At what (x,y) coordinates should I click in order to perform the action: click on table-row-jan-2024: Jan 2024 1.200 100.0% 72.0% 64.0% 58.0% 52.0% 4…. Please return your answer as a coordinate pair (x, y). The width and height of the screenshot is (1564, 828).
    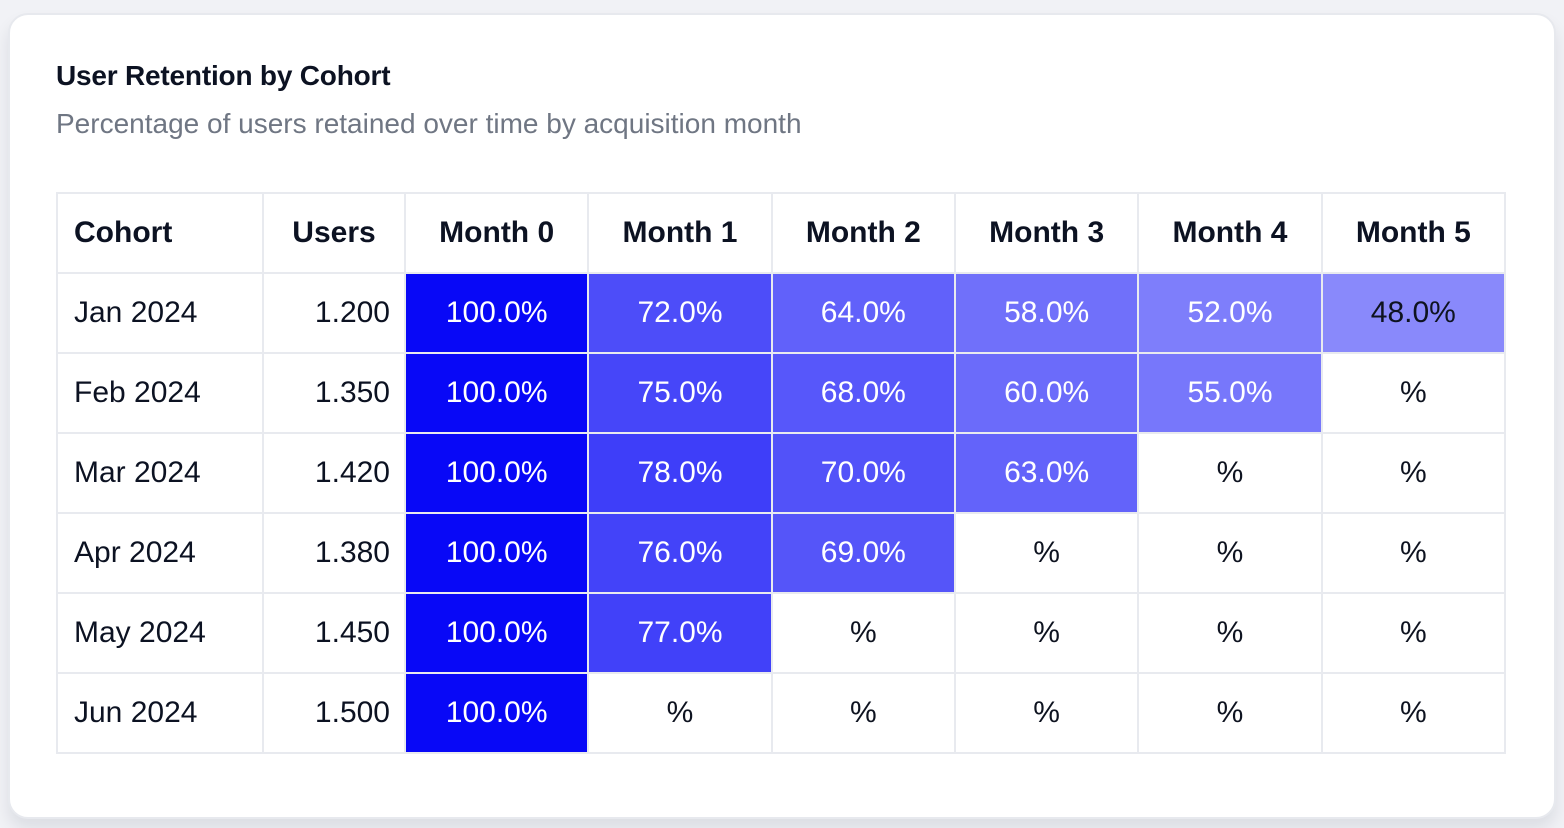
    Looking at the image, I should click on (781, 313).